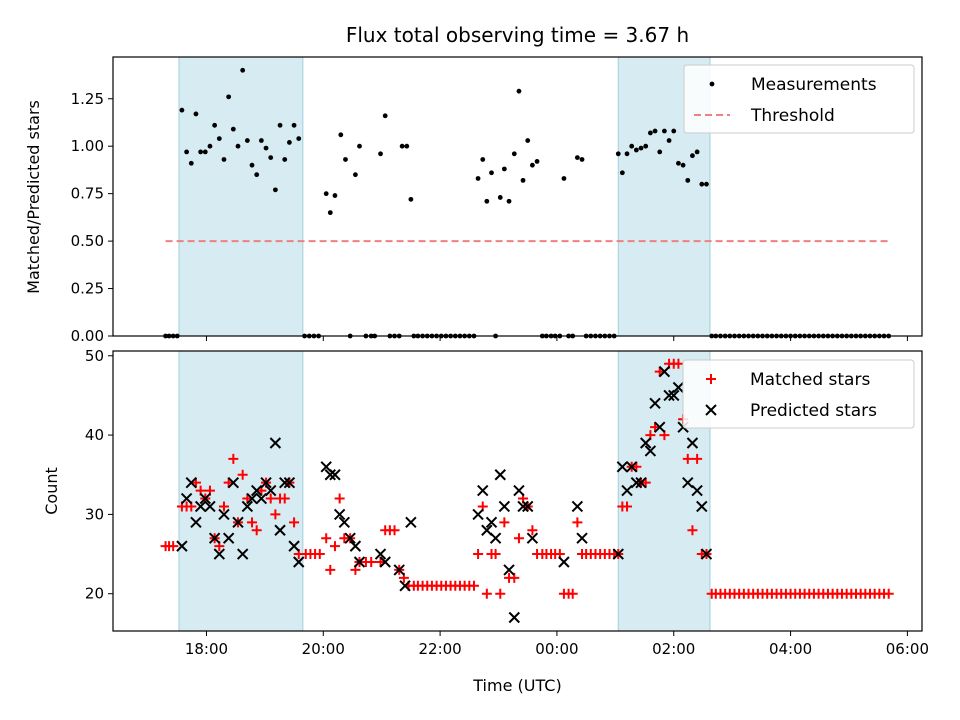  Describe the element at coordinates (206, 649) in the screenshot. I see `x-tick-label: 18:00` at that location.